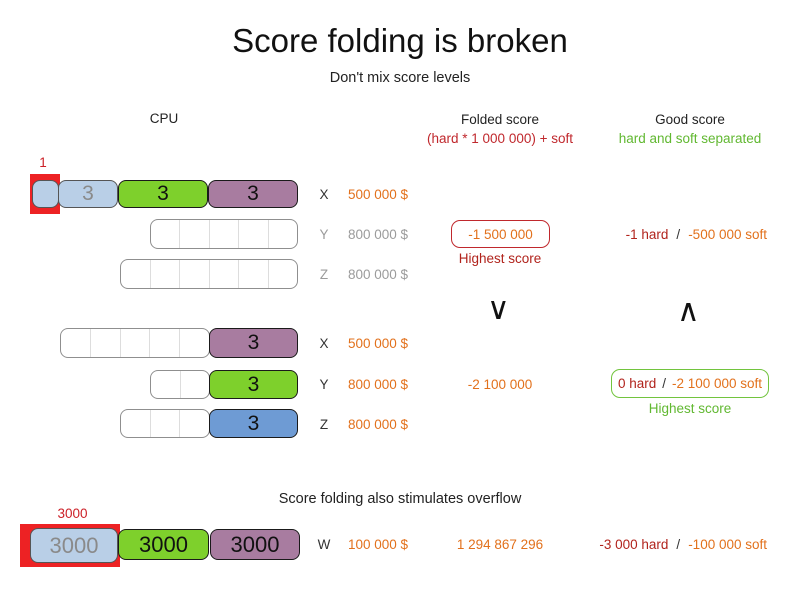 This screenshot has height=600, width=800. I want to click on highlight-count-label: 3000, so click(72, 513).